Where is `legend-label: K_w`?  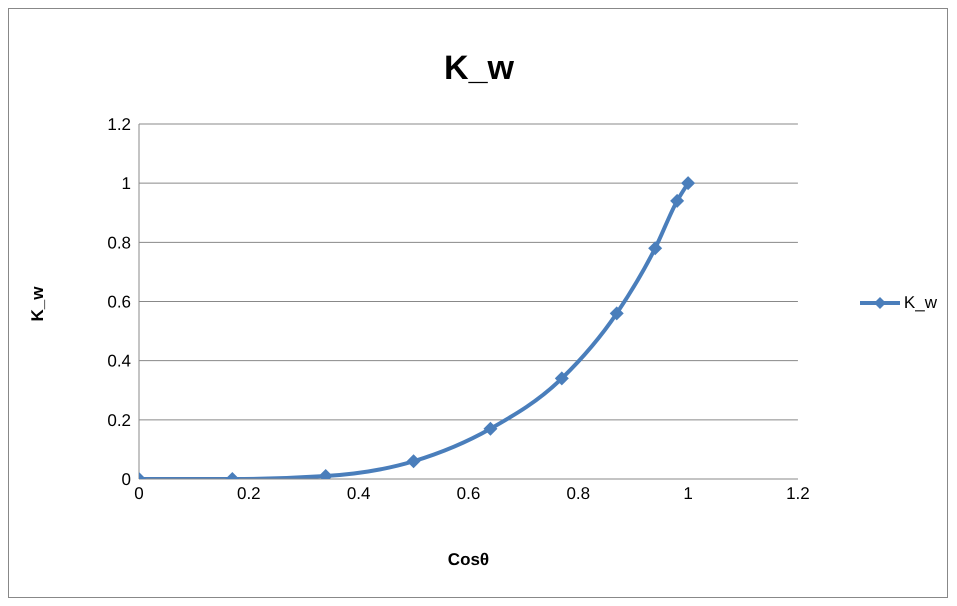
legend-label: K_w is located at coordinates (920, 303).